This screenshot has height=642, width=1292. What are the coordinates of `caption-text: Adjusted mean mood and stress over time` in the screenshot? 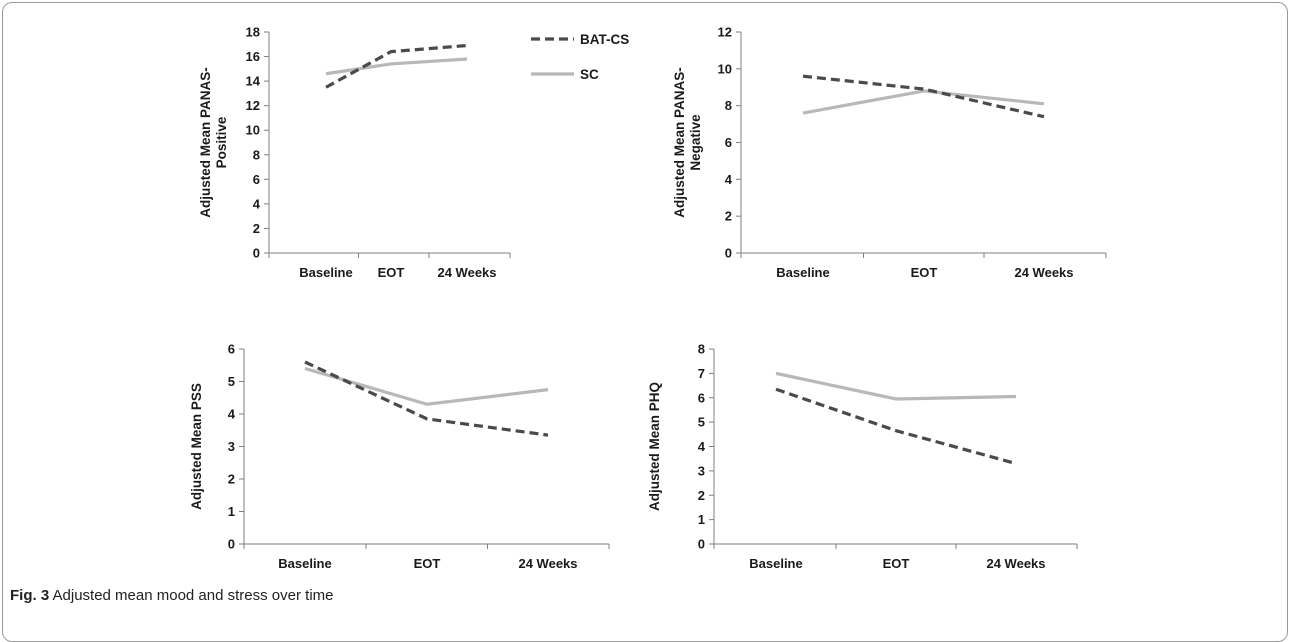 It's located at (193, 595).